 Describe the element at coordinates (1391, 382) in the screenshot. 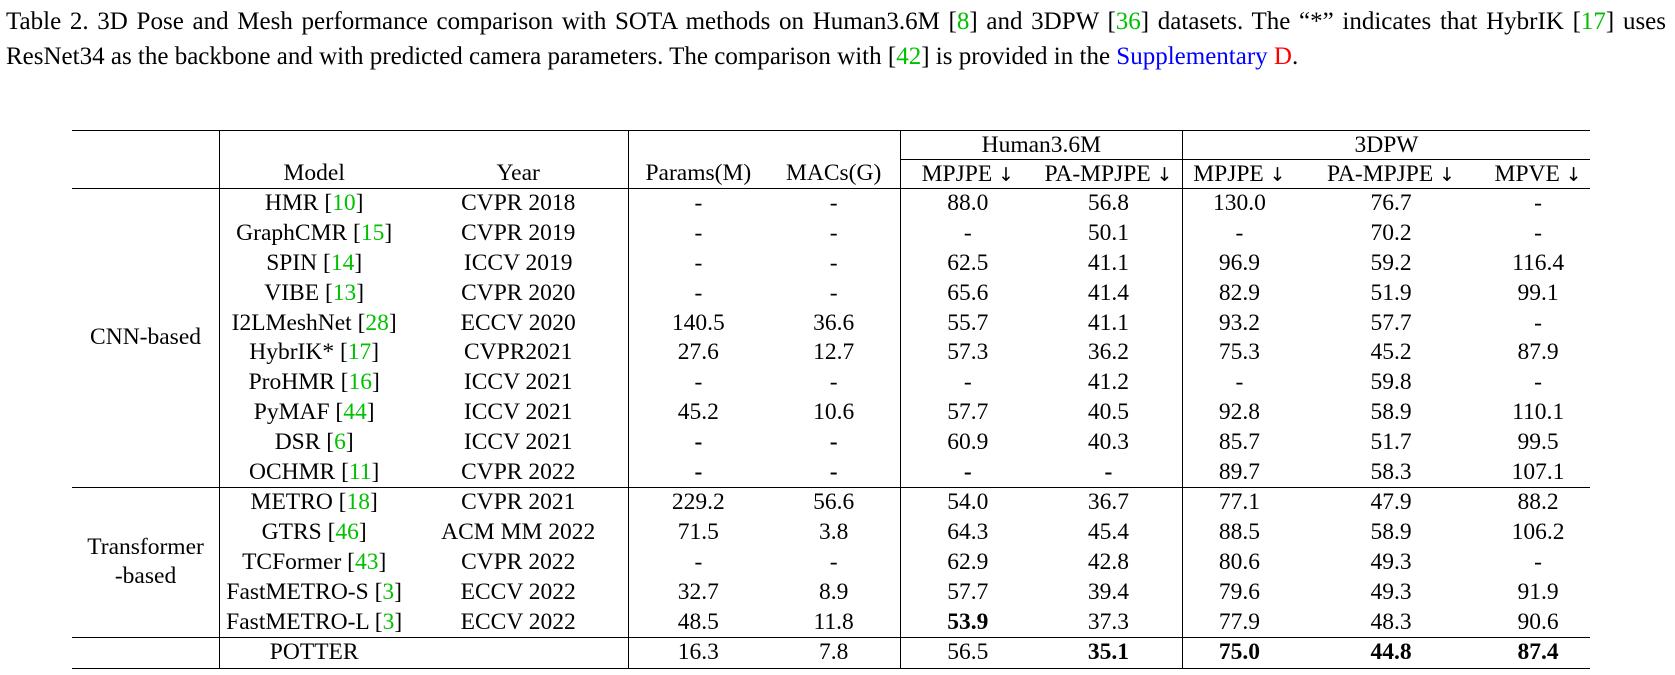

I see `3dpw-pa-mpjpe-value: 59.8` at that location.